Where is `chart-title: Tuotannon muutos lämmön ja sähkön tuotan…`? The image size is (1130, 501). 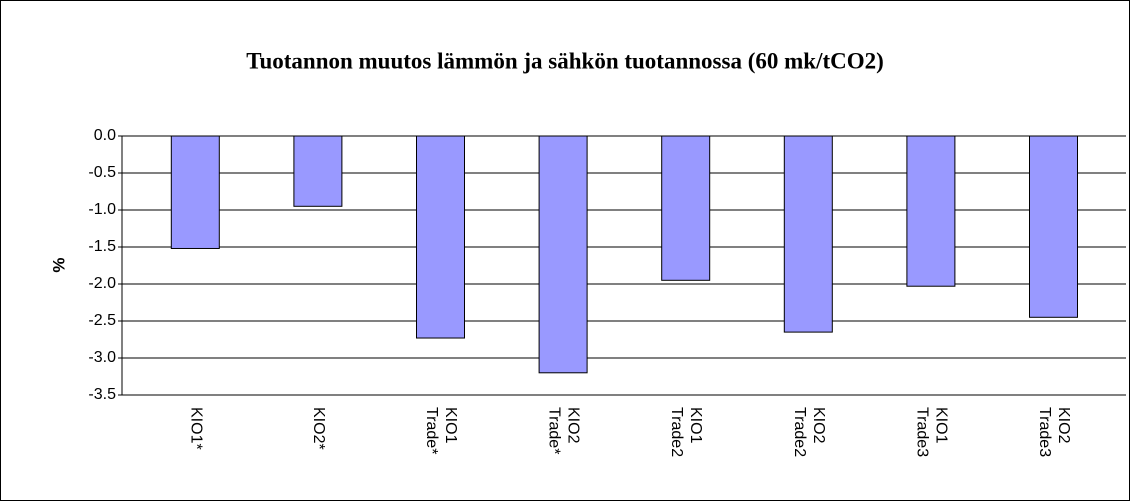
chart-title: Tuotannon muutos lämmön ja sähkön tuotan… is located at coordinates (565, 60).